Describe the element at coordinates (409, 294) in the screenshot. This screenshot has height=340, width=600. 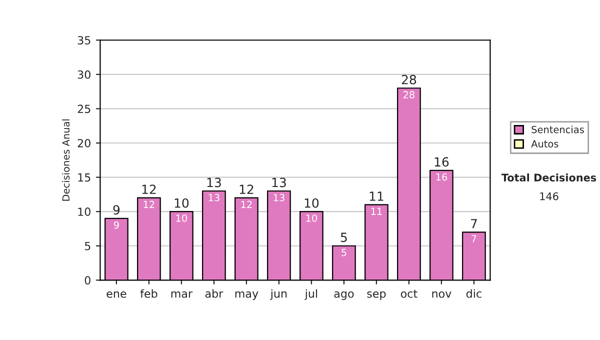
I see `x-tick-label: oct` at that location.